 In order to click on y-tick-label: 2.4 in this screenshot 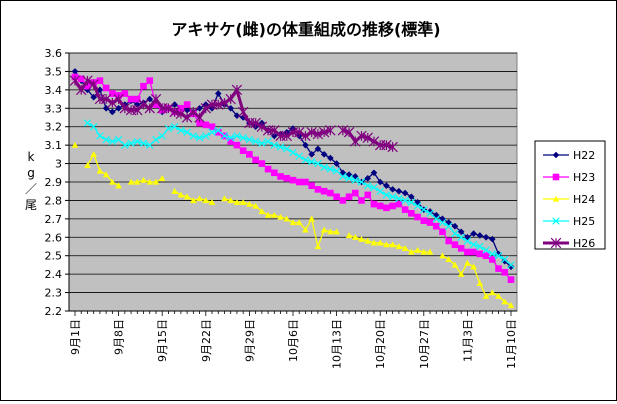, I will do `click(54, 274)`.